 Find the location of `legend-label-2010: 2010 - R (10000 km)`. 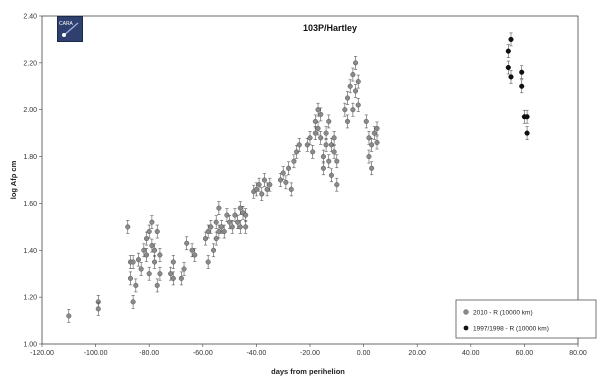

legend-label-2010: 2010 - R (10000 km) is located at coordinates (503, 313).